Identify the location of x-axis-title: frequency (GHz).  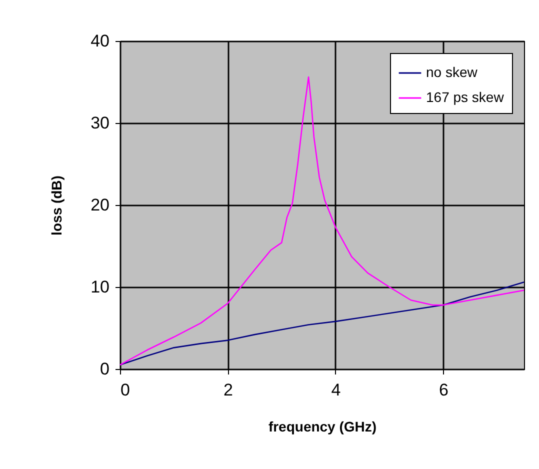
(322, 426).